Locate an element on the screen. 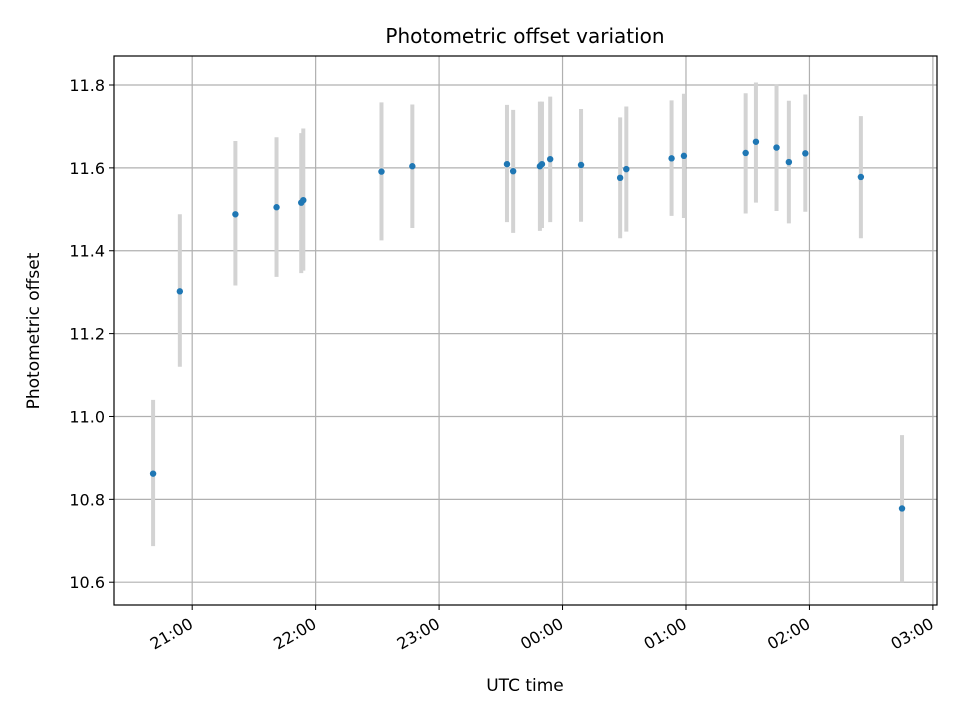  y-tick-label: 11.4 is located at coordinates (87, 251).